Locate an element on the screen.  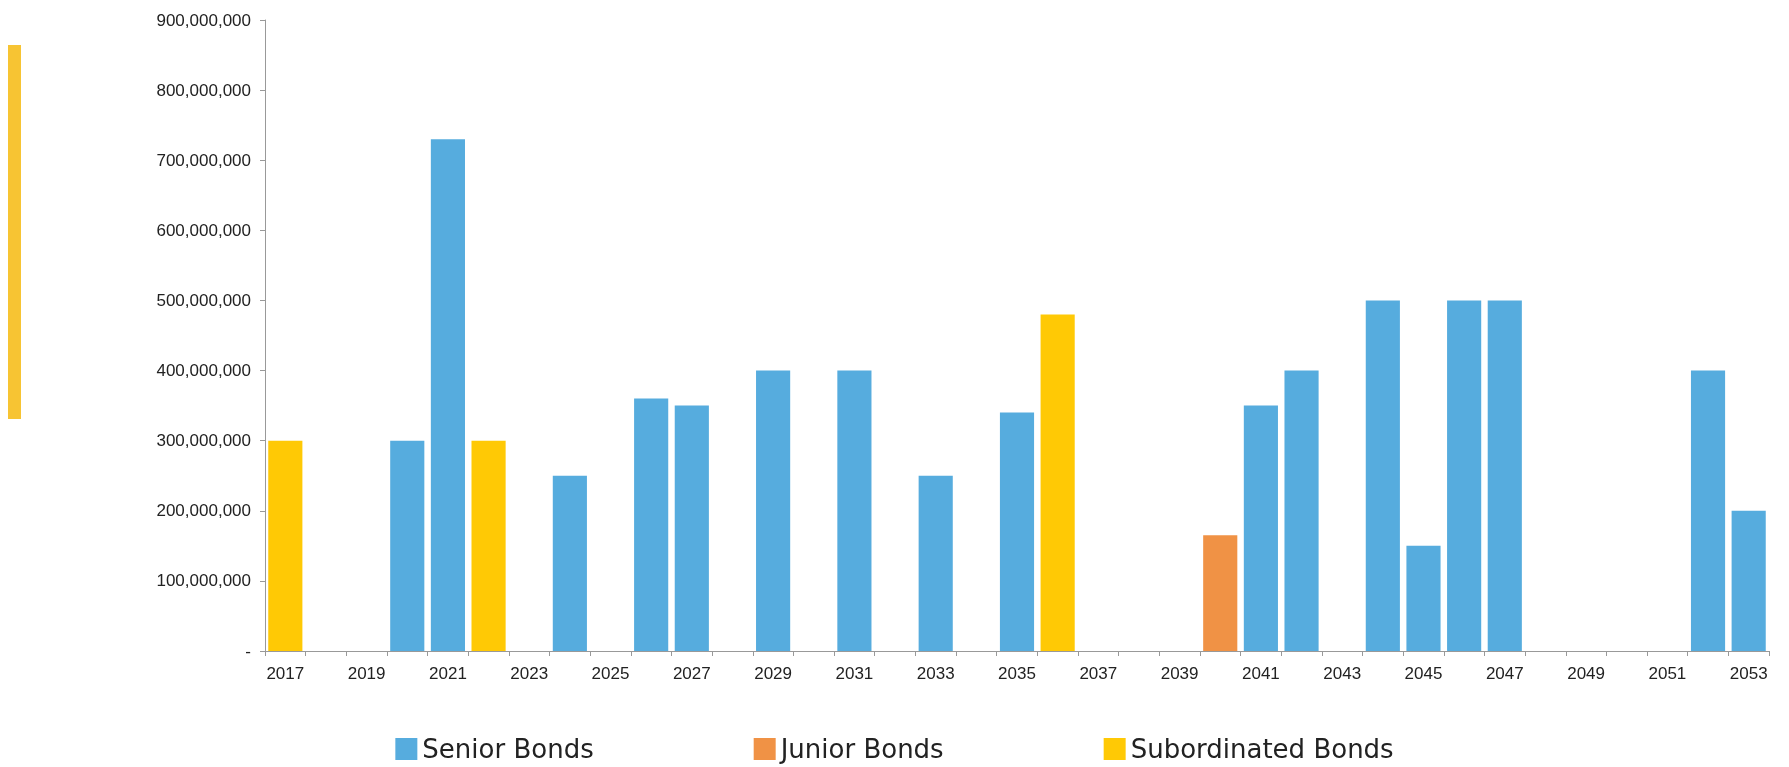
x-tick-label: 2037 is located at coordinates (1098, 673).